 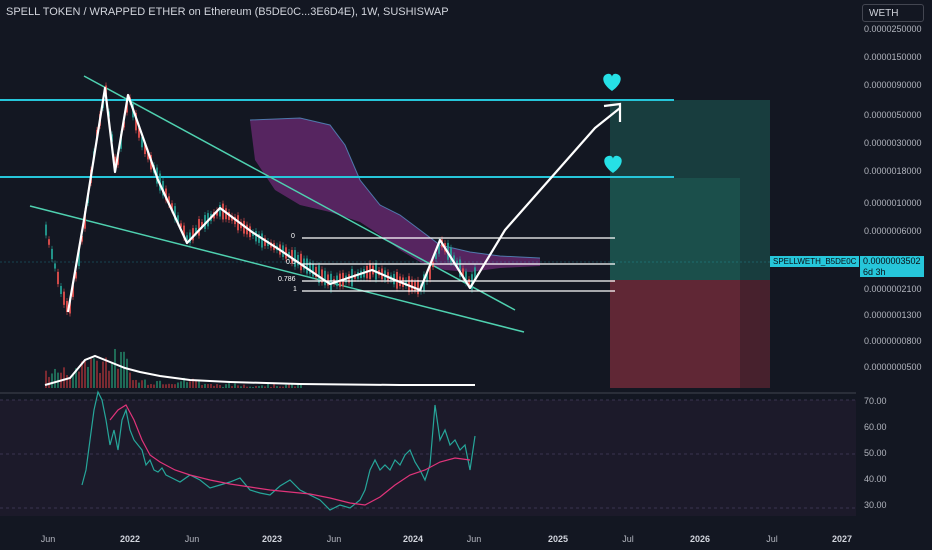 What do you see at coordinates (612, 112) in the screenshot?
I see `arrow-head` at bounding box center [612, 112].